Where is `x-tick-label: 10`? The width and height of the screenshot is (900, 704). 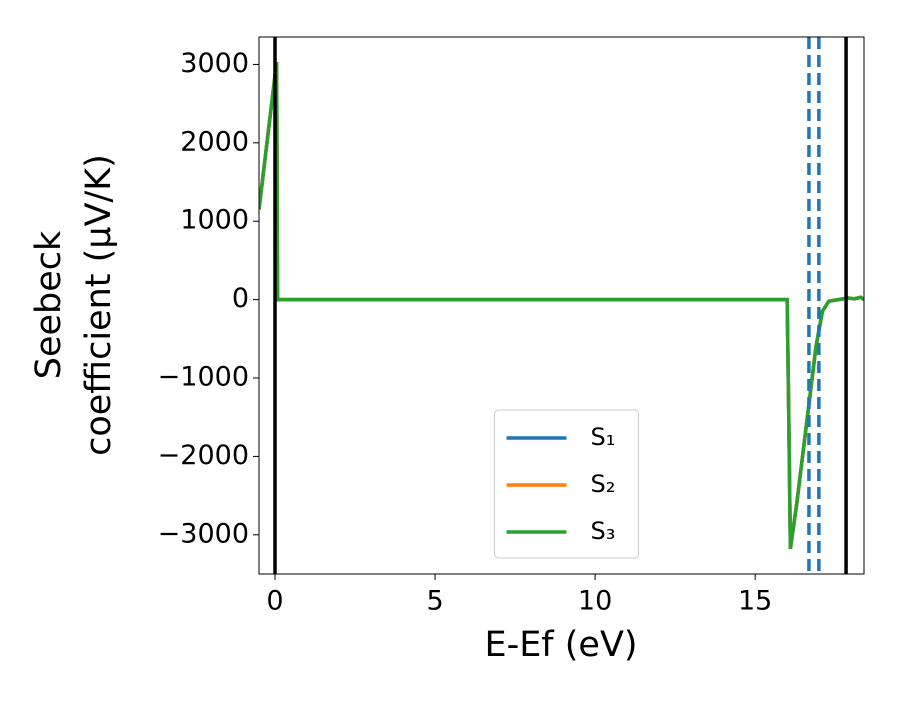 x-tick-label: 10 is located at coordinates (595, 601).